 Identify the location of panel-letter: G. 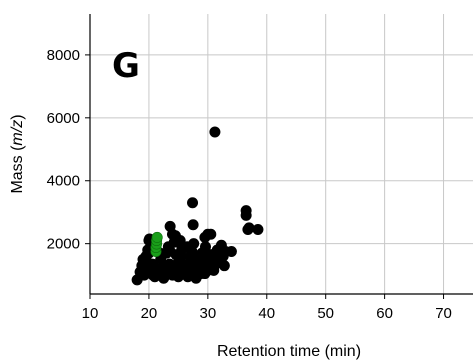
(126, 66).